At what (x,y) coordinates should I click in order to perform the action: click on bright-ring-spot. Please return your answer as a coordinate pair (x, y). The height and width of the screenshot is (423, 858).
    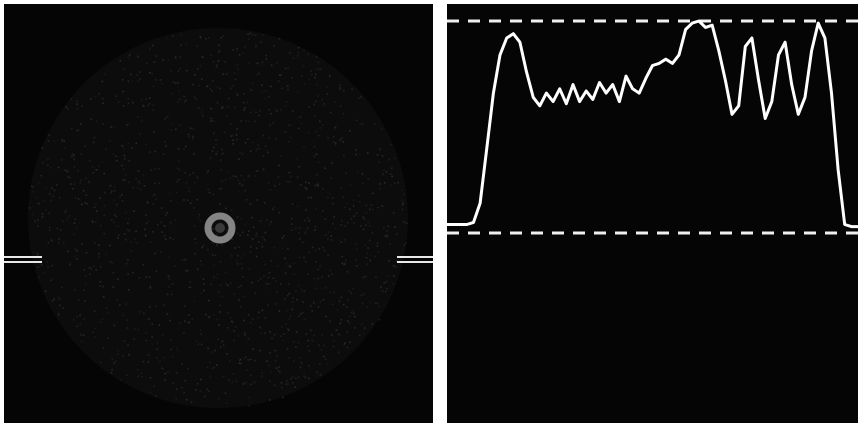
    Looking at the image, I should click on (220, 228).